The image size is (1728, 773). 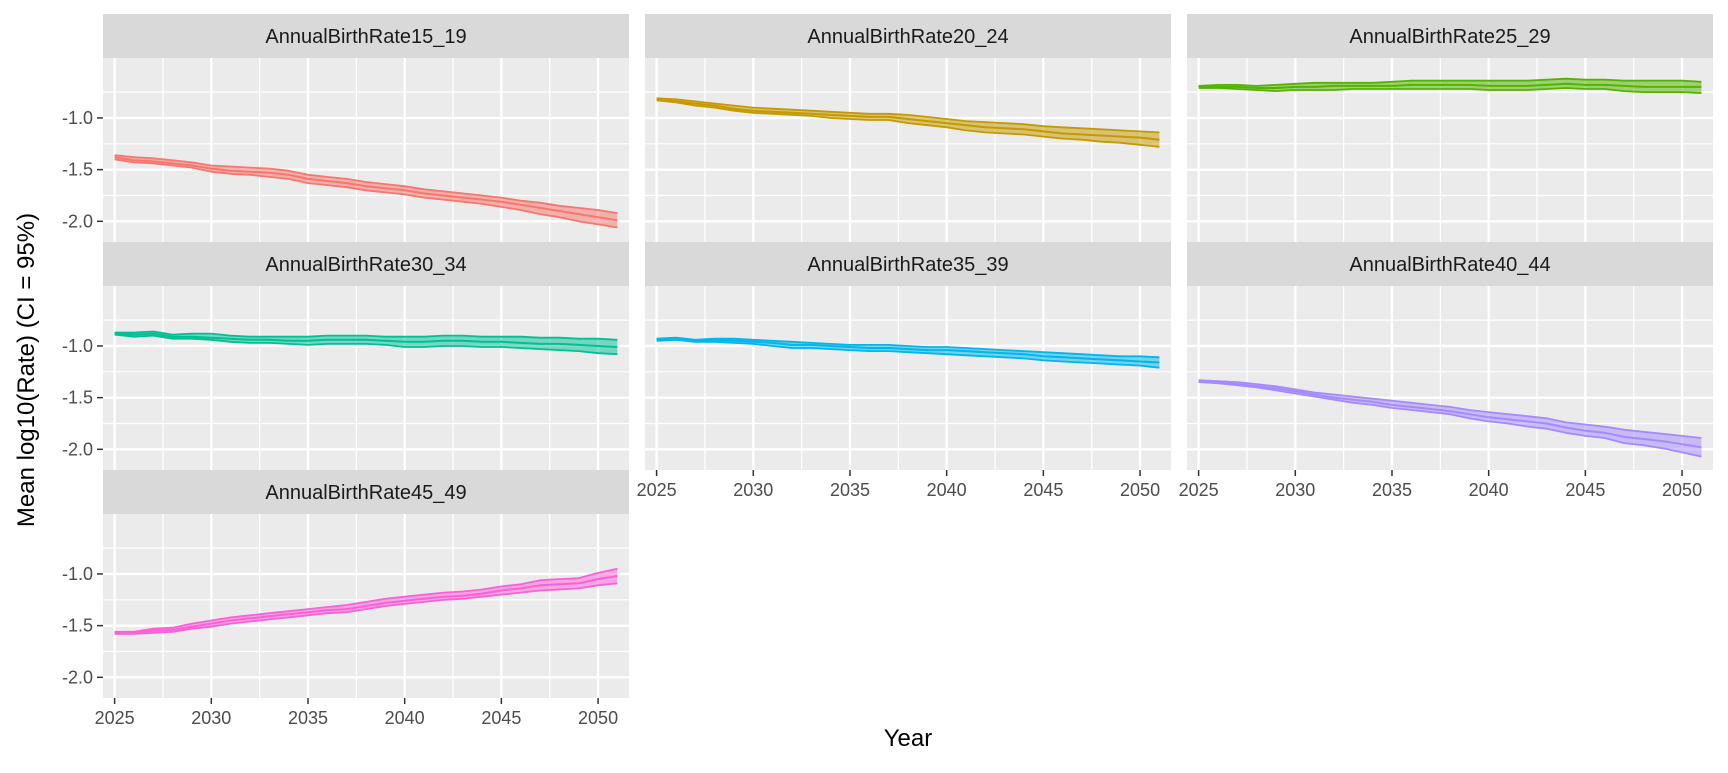 I want to click on x-axis-title: Year, so click(x=908, y=738).